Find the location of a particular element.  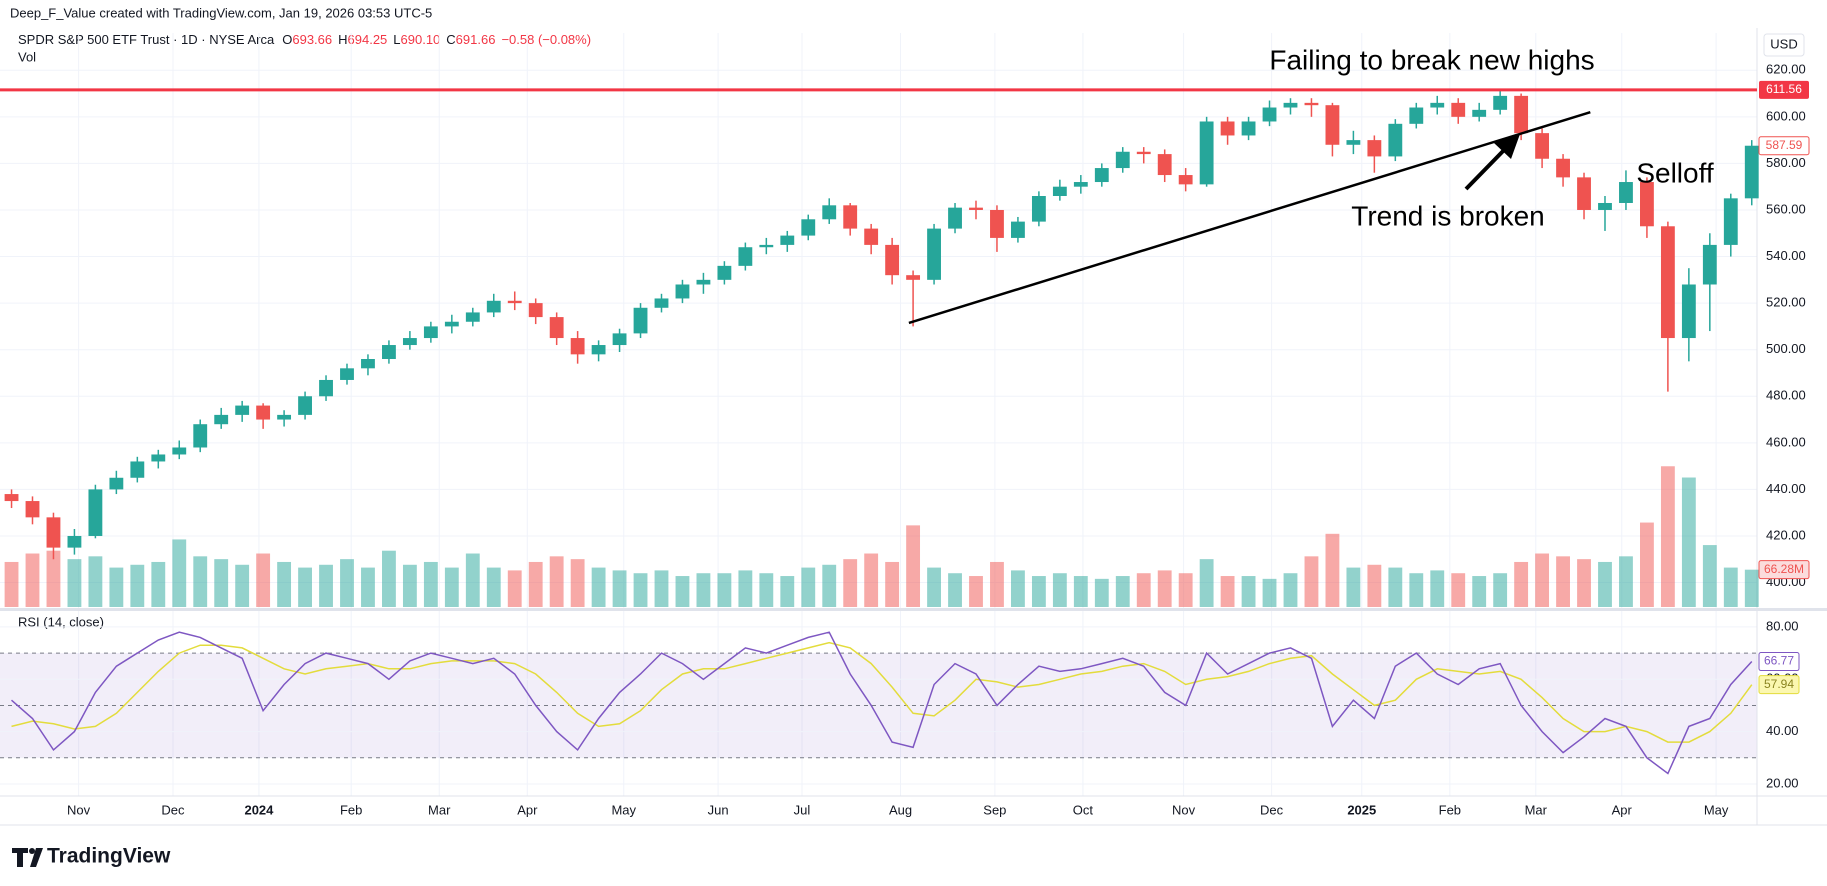

rsi-ma-last-box is located at coordinates (1779, 685).